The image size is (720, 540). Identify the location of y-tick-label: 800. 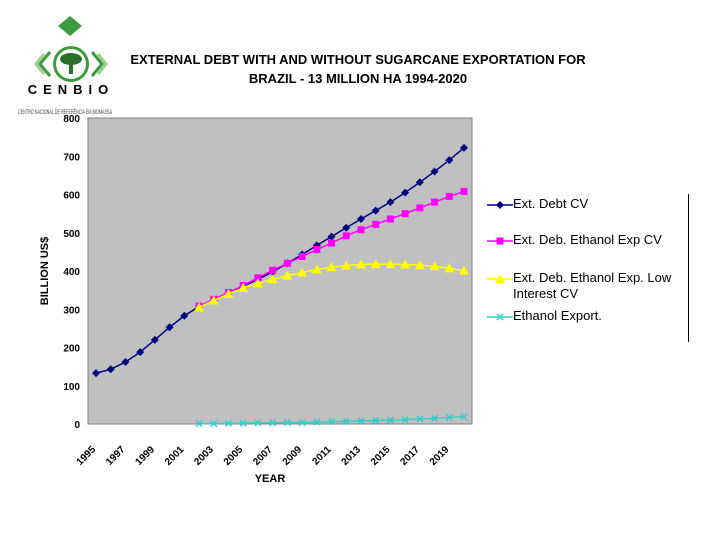
(71, 119).